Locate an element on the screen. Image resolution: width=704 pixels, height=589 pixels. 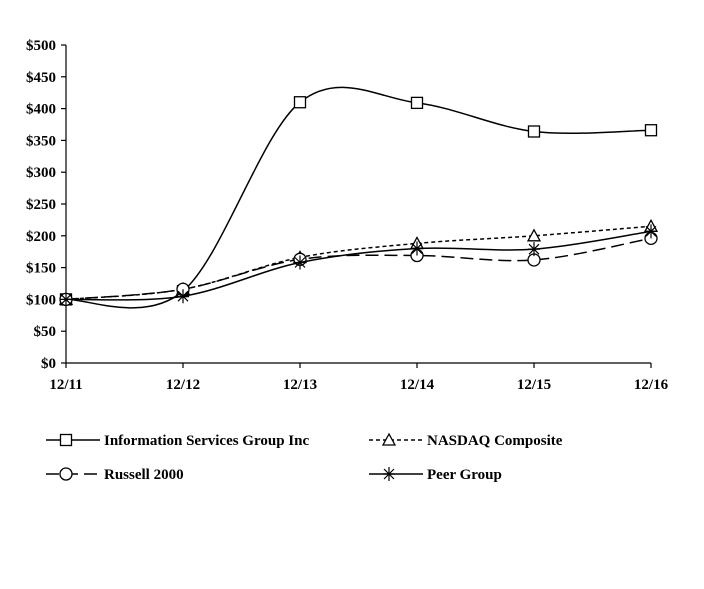
legend-item-peer-group: Peer Group is located at coordinates (435, 475).